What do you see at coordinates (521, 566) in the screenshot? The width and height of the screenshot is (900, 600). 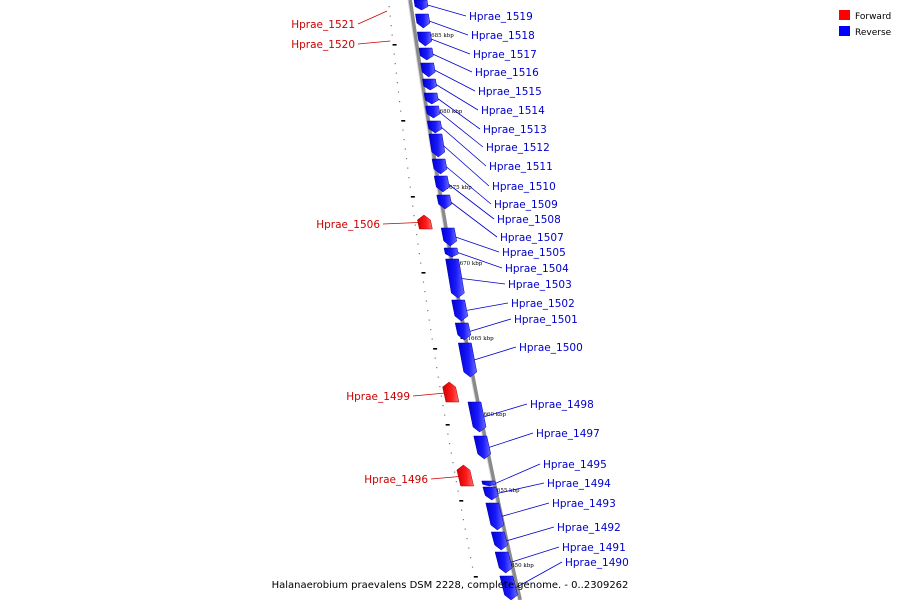 I see `scale-tick-label: 1650 kbp` at bounding box center [521, 566].